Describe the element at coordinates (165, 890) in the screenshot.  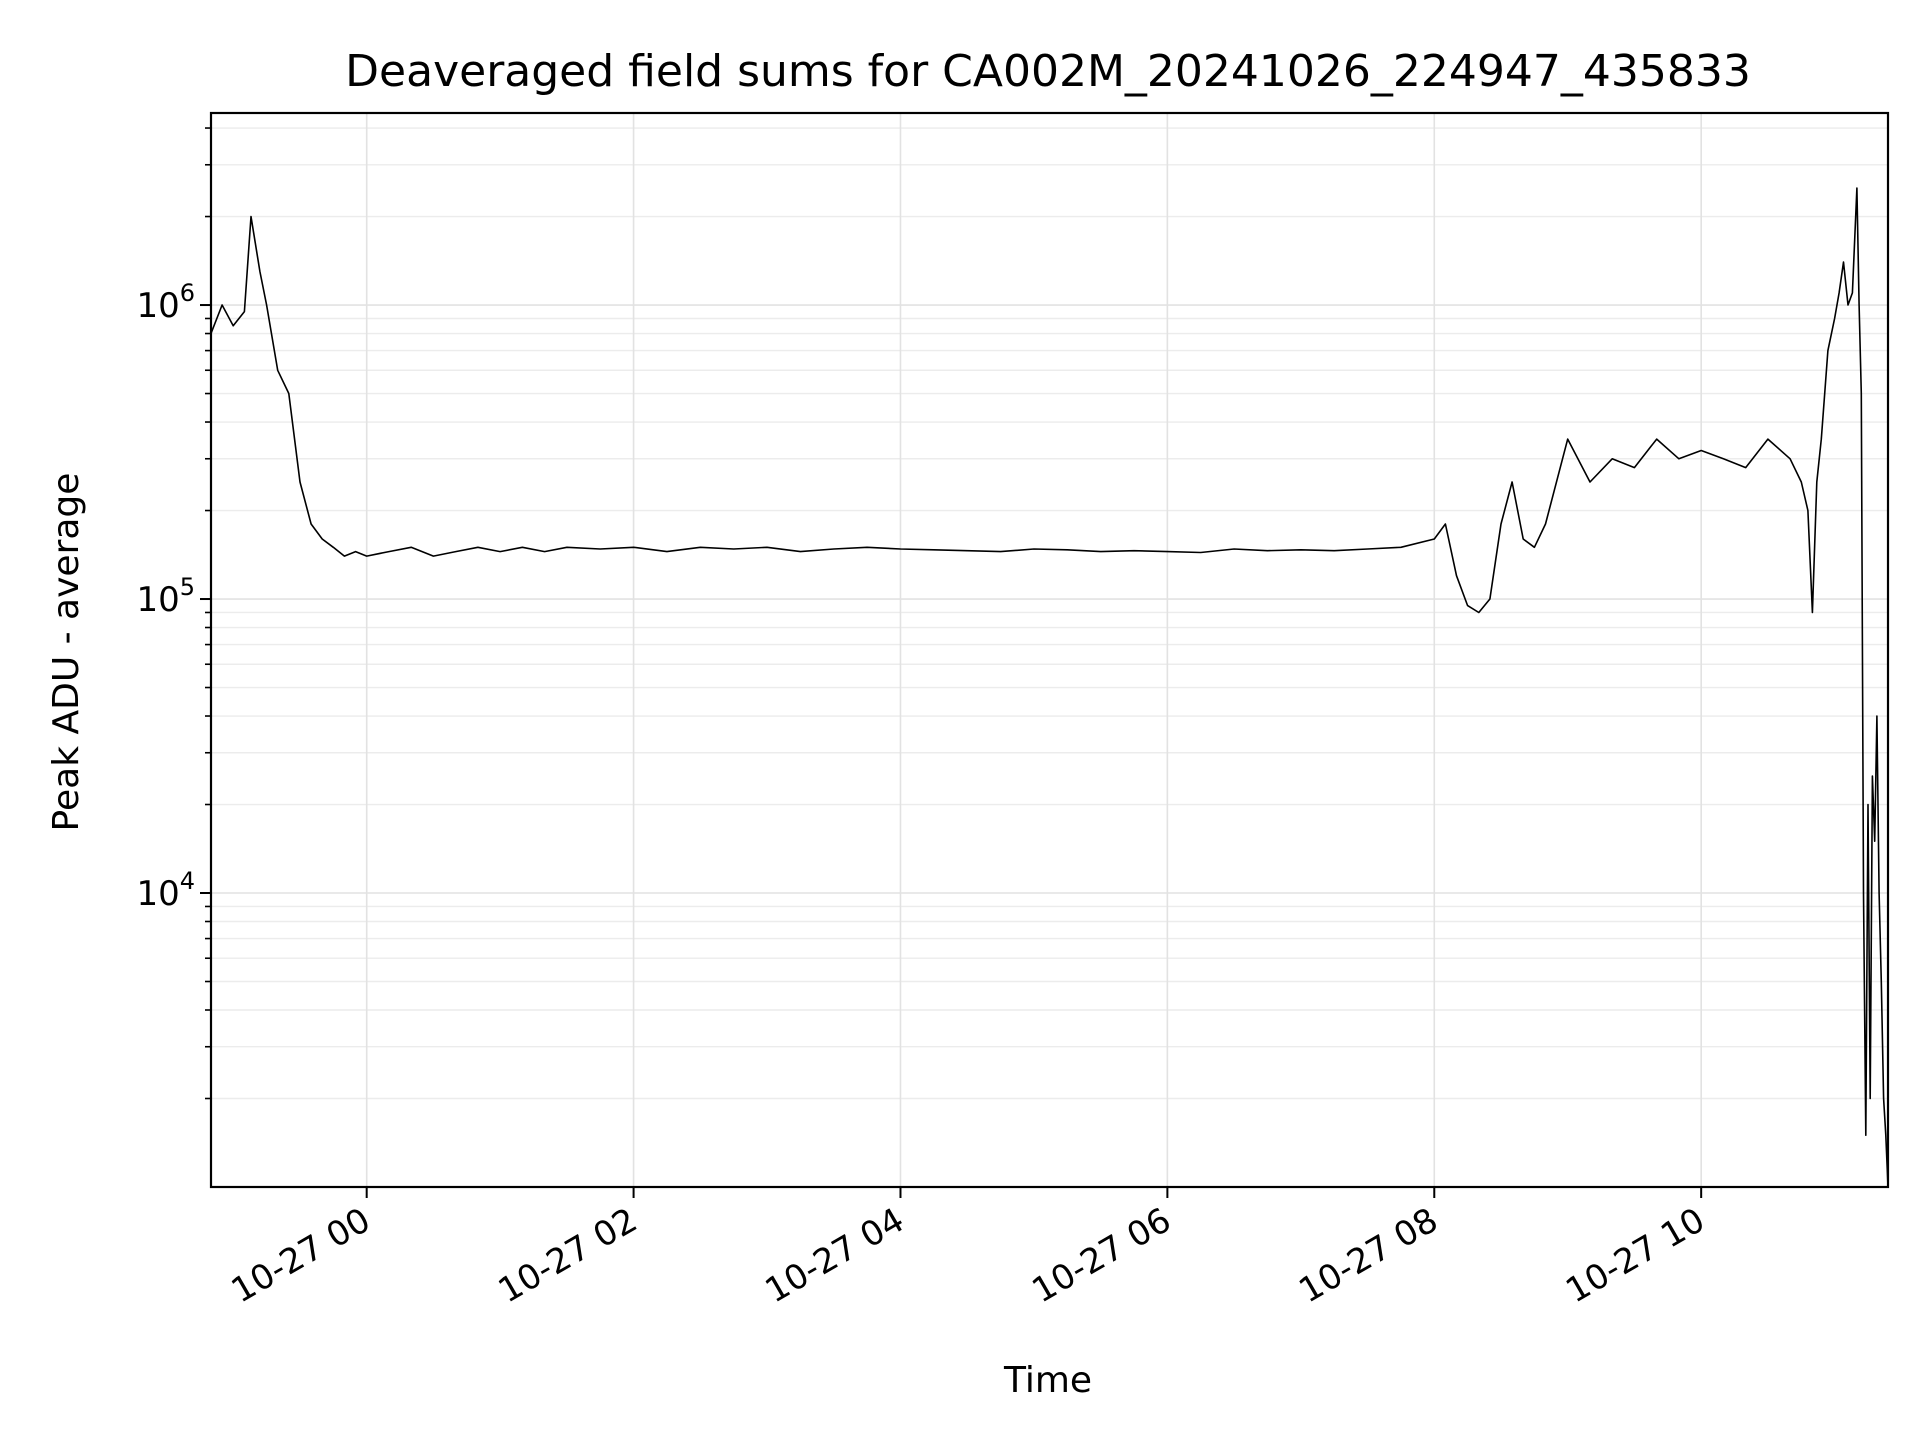
I see `y-tick-label: 10⁴` at that location.